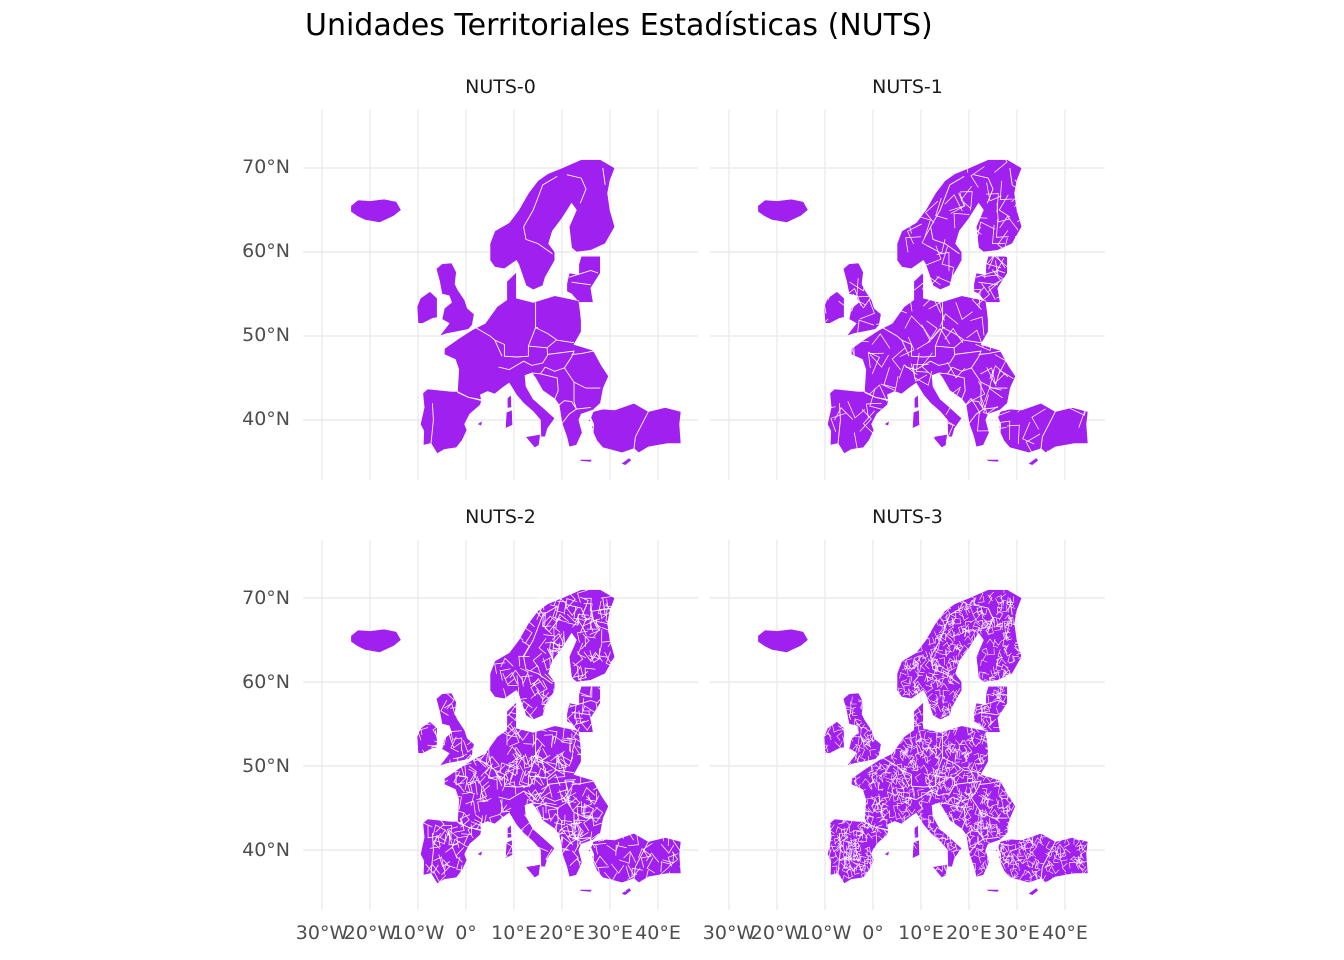 The height and width of the screenshot is (960, 1344). What do you see at coordinates (500, 87) in the screenshot?
I see `panel-label: NUTS-0` at bounding box center [500, 87].